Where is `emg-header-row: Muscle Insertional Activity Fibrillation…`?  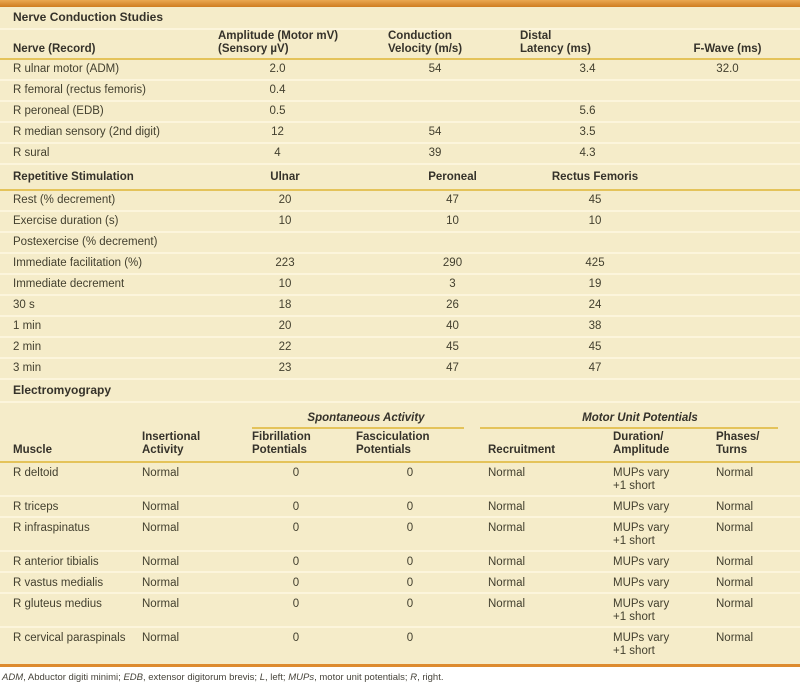 emg-header-row: Muscle Insertional Activity Fibrillation… is located at coordinates (400, 447).